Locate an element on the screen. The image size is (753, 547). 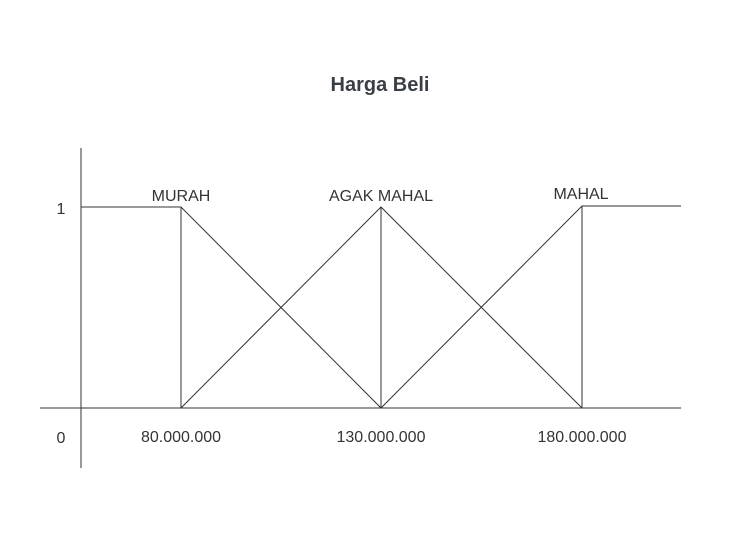
y-tick-one: 1 is located at coordinates (61, 209).